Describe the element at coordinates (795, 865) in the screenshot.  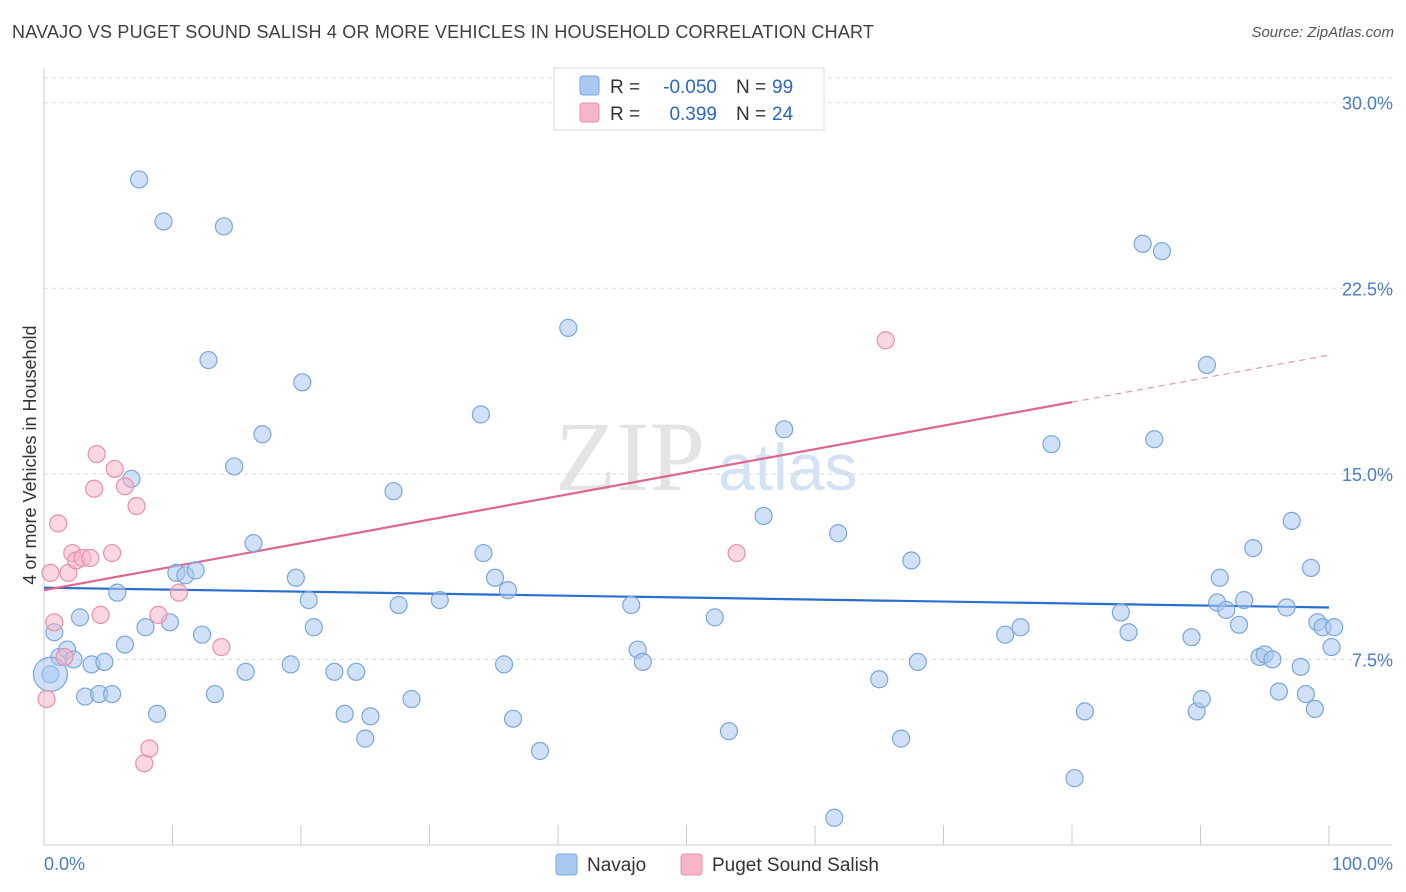
I see `bottom-legend-label-salish: Puget Sound Salish` at that location.